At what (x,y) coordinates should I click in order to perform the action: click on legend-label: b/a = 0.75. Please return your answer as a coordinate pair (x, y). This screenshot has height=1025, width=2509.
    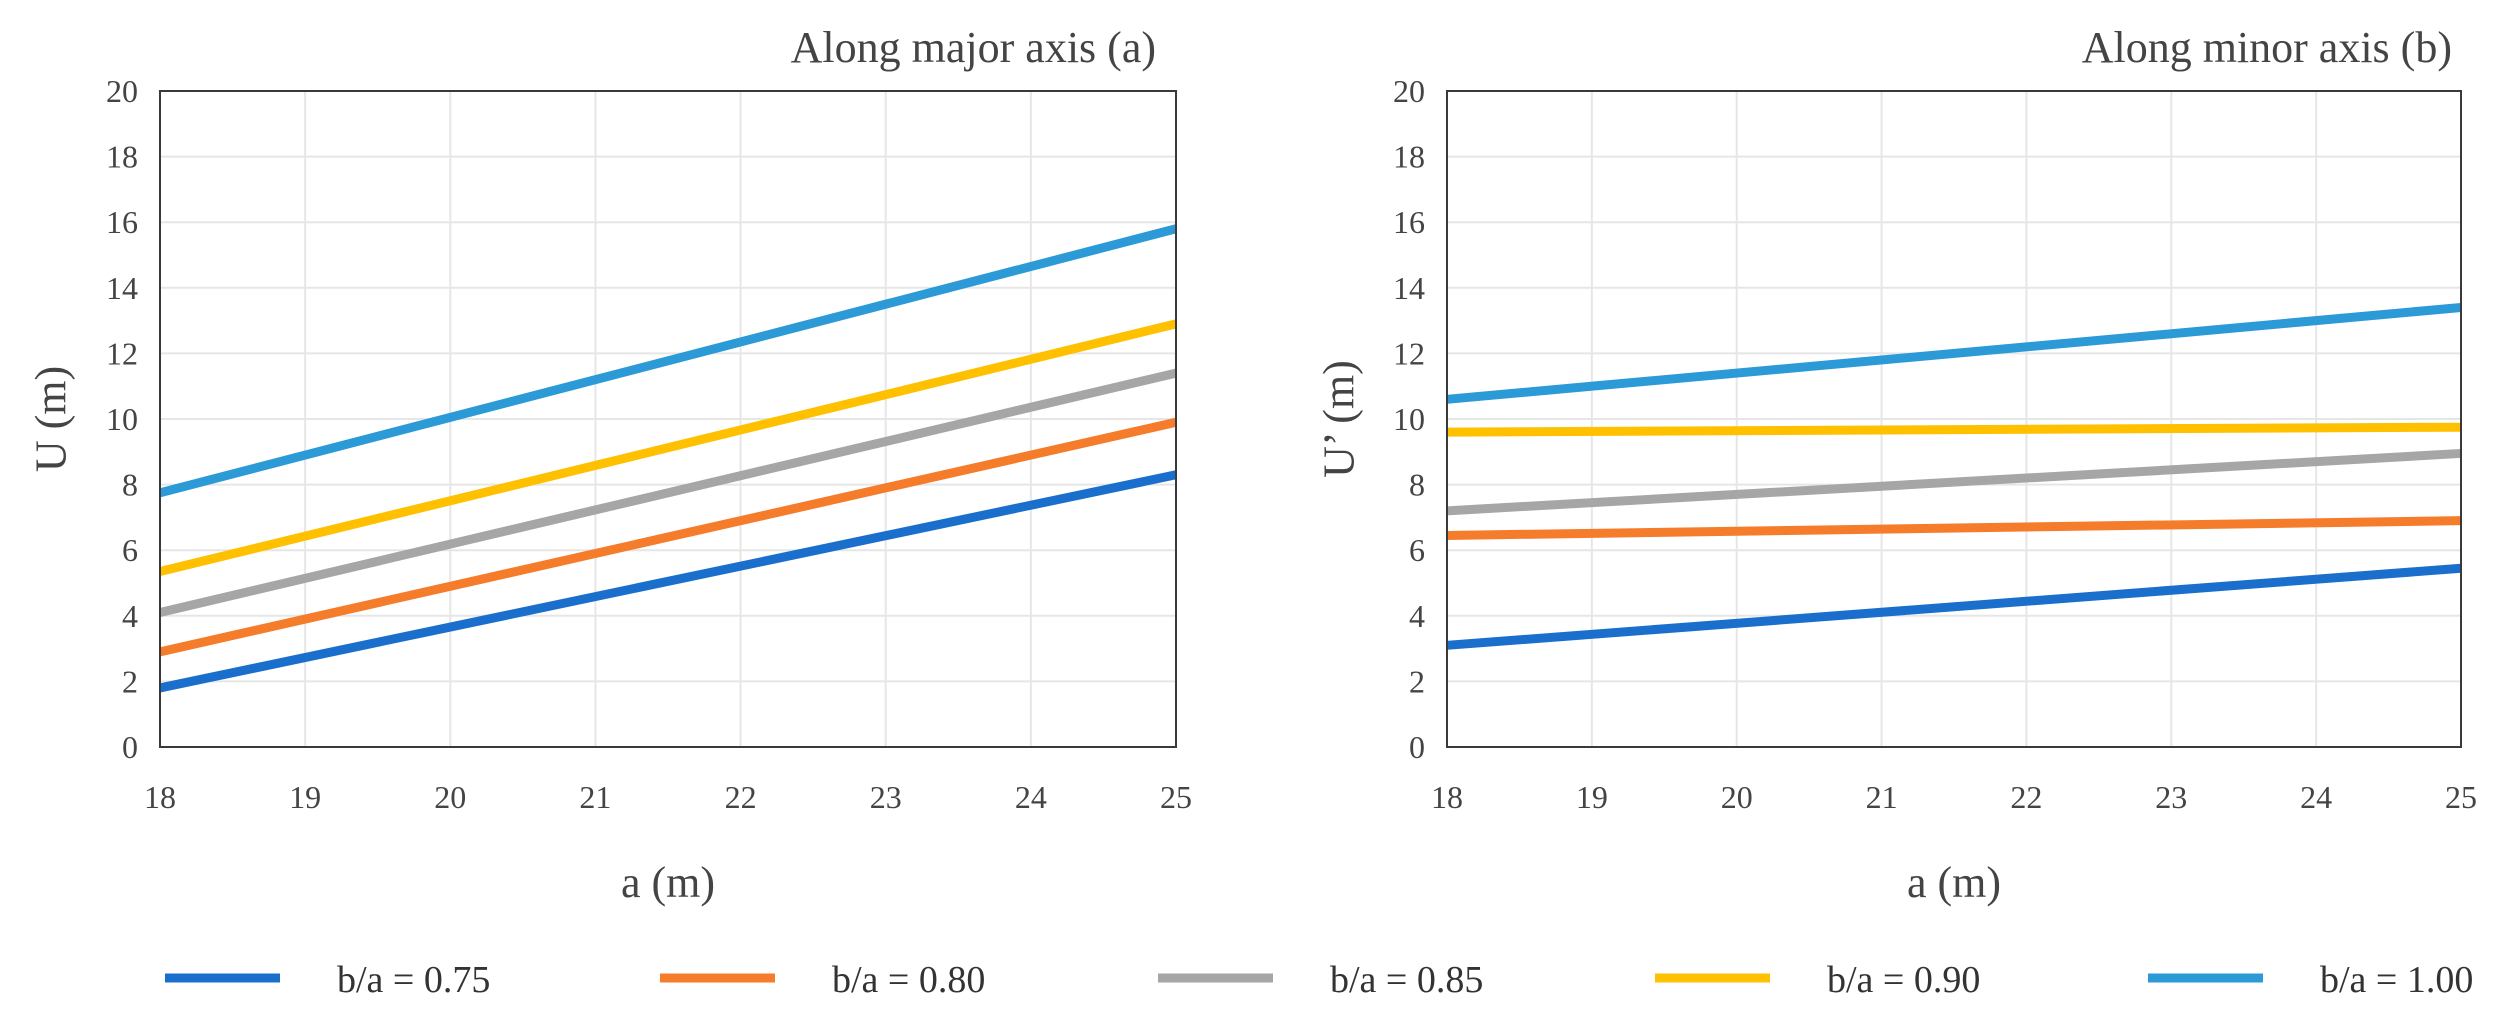
    Looking at the image, I should click on (413, 980).